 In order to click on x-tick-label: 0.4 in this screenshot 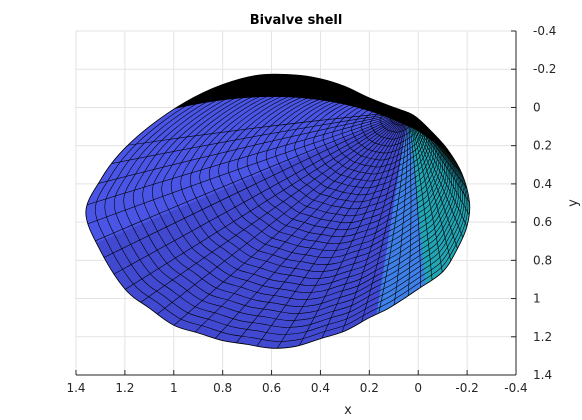, I will do `click(320, 388)`.